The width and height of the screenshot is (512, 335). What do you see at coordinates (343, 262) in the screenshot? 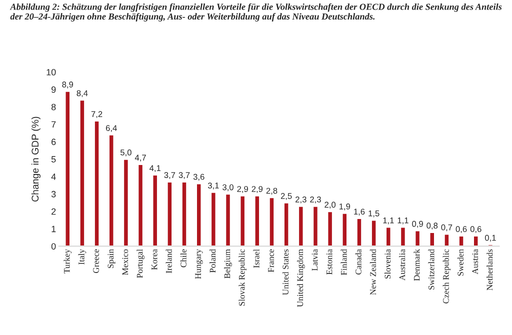
I see `x-tick-label: Finland` at bounding box center [343, 262].